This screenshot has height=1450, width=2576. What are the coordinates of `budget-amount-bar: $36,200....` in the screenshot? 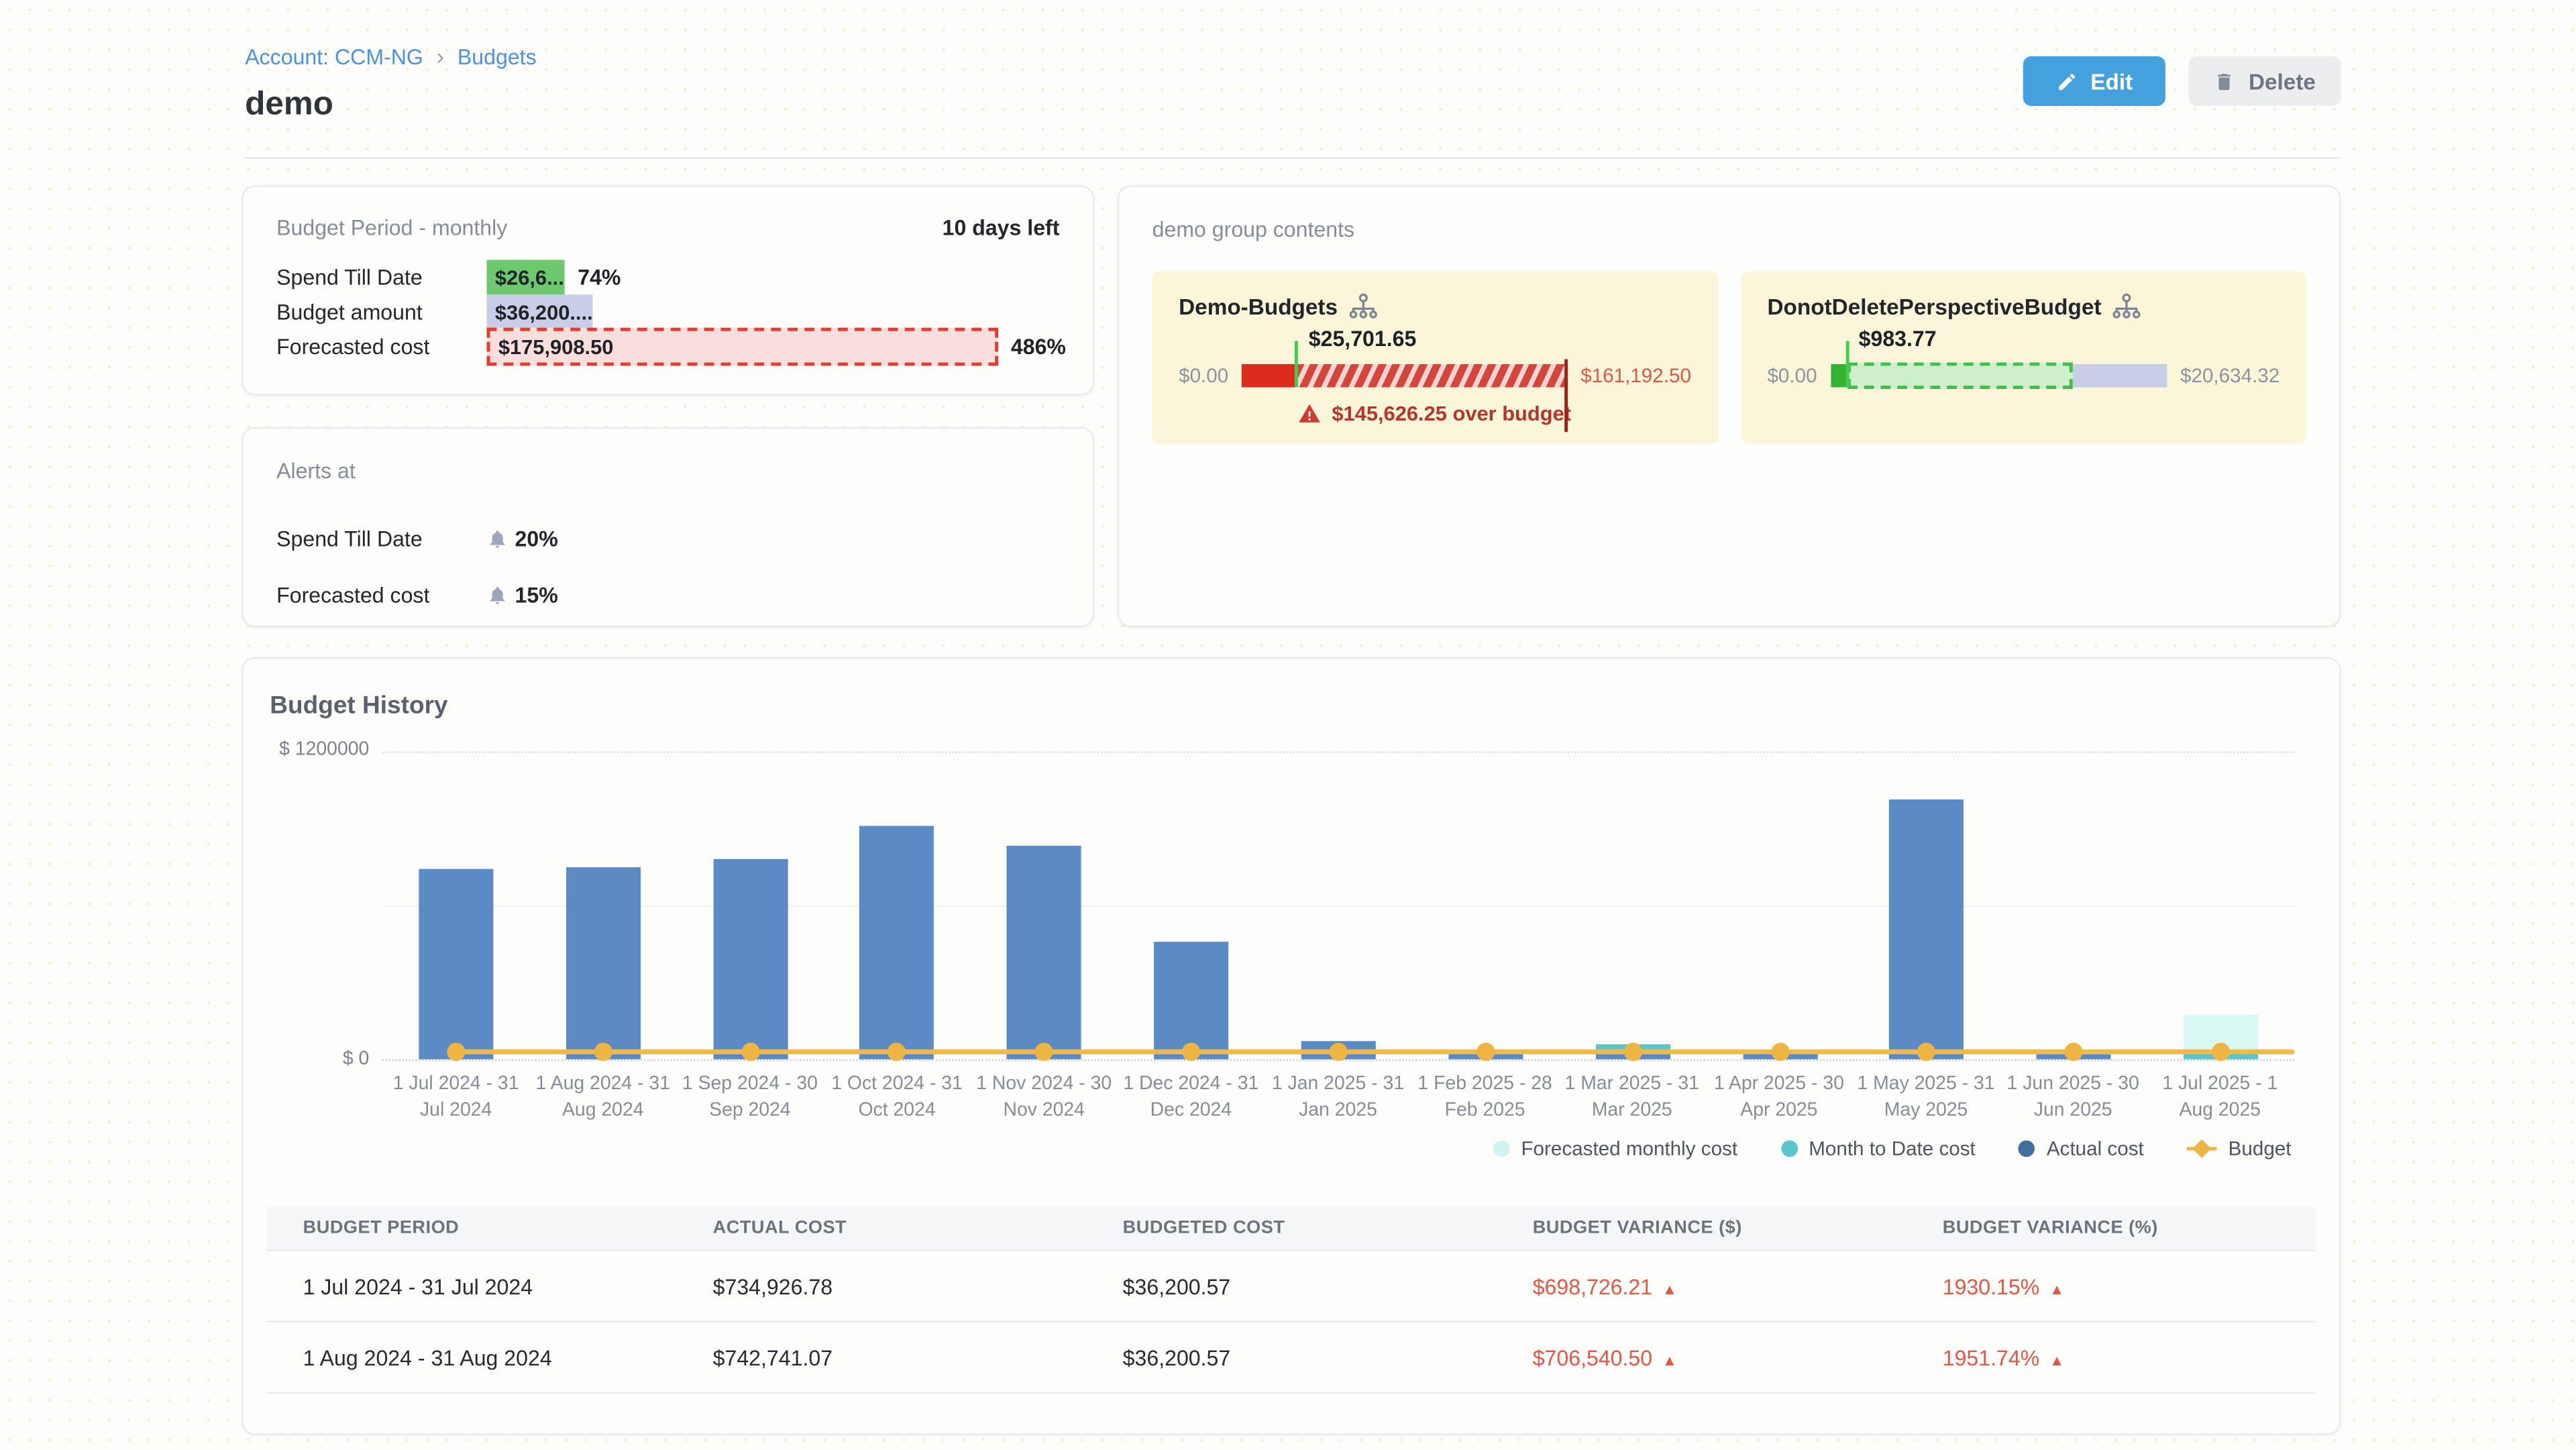 It's located at (539, 312).